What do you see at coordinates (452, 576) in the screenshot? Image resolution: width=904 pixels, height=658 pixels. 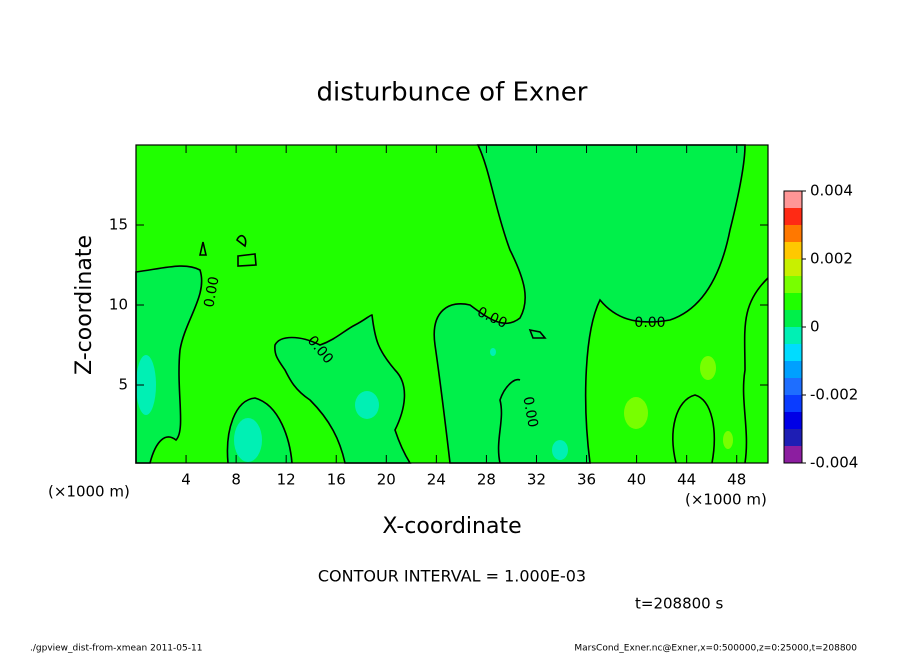 I see `contour-interval: CONTOUR INTERVAL = 1.000E-03` at bounding box center [452, 576].